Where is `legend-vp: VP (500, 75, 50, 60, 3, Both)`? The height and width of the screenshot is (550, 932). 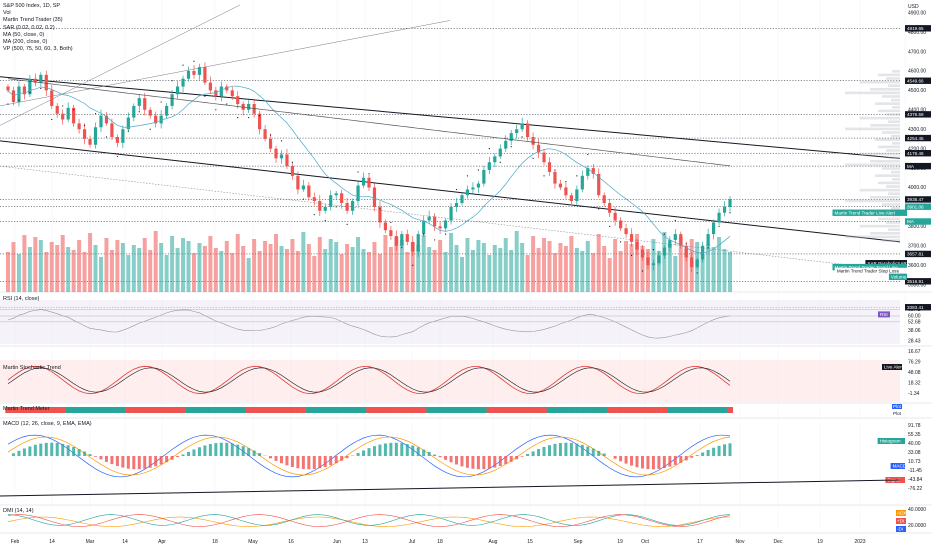 legend-vp: VP (500, 75, 50, 60, 3, Both) is located at coordinates (38, 49).